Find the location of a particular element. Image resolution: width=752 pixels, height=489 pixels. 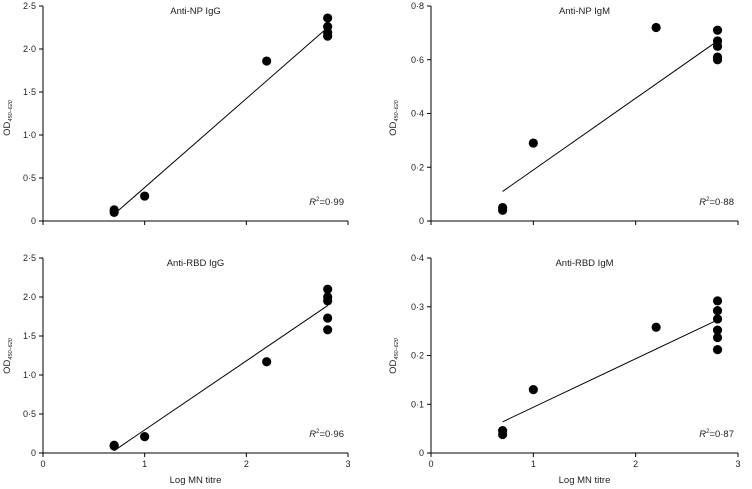

chart-title: Anti-NP IgM is located at coordinates (584, 11).